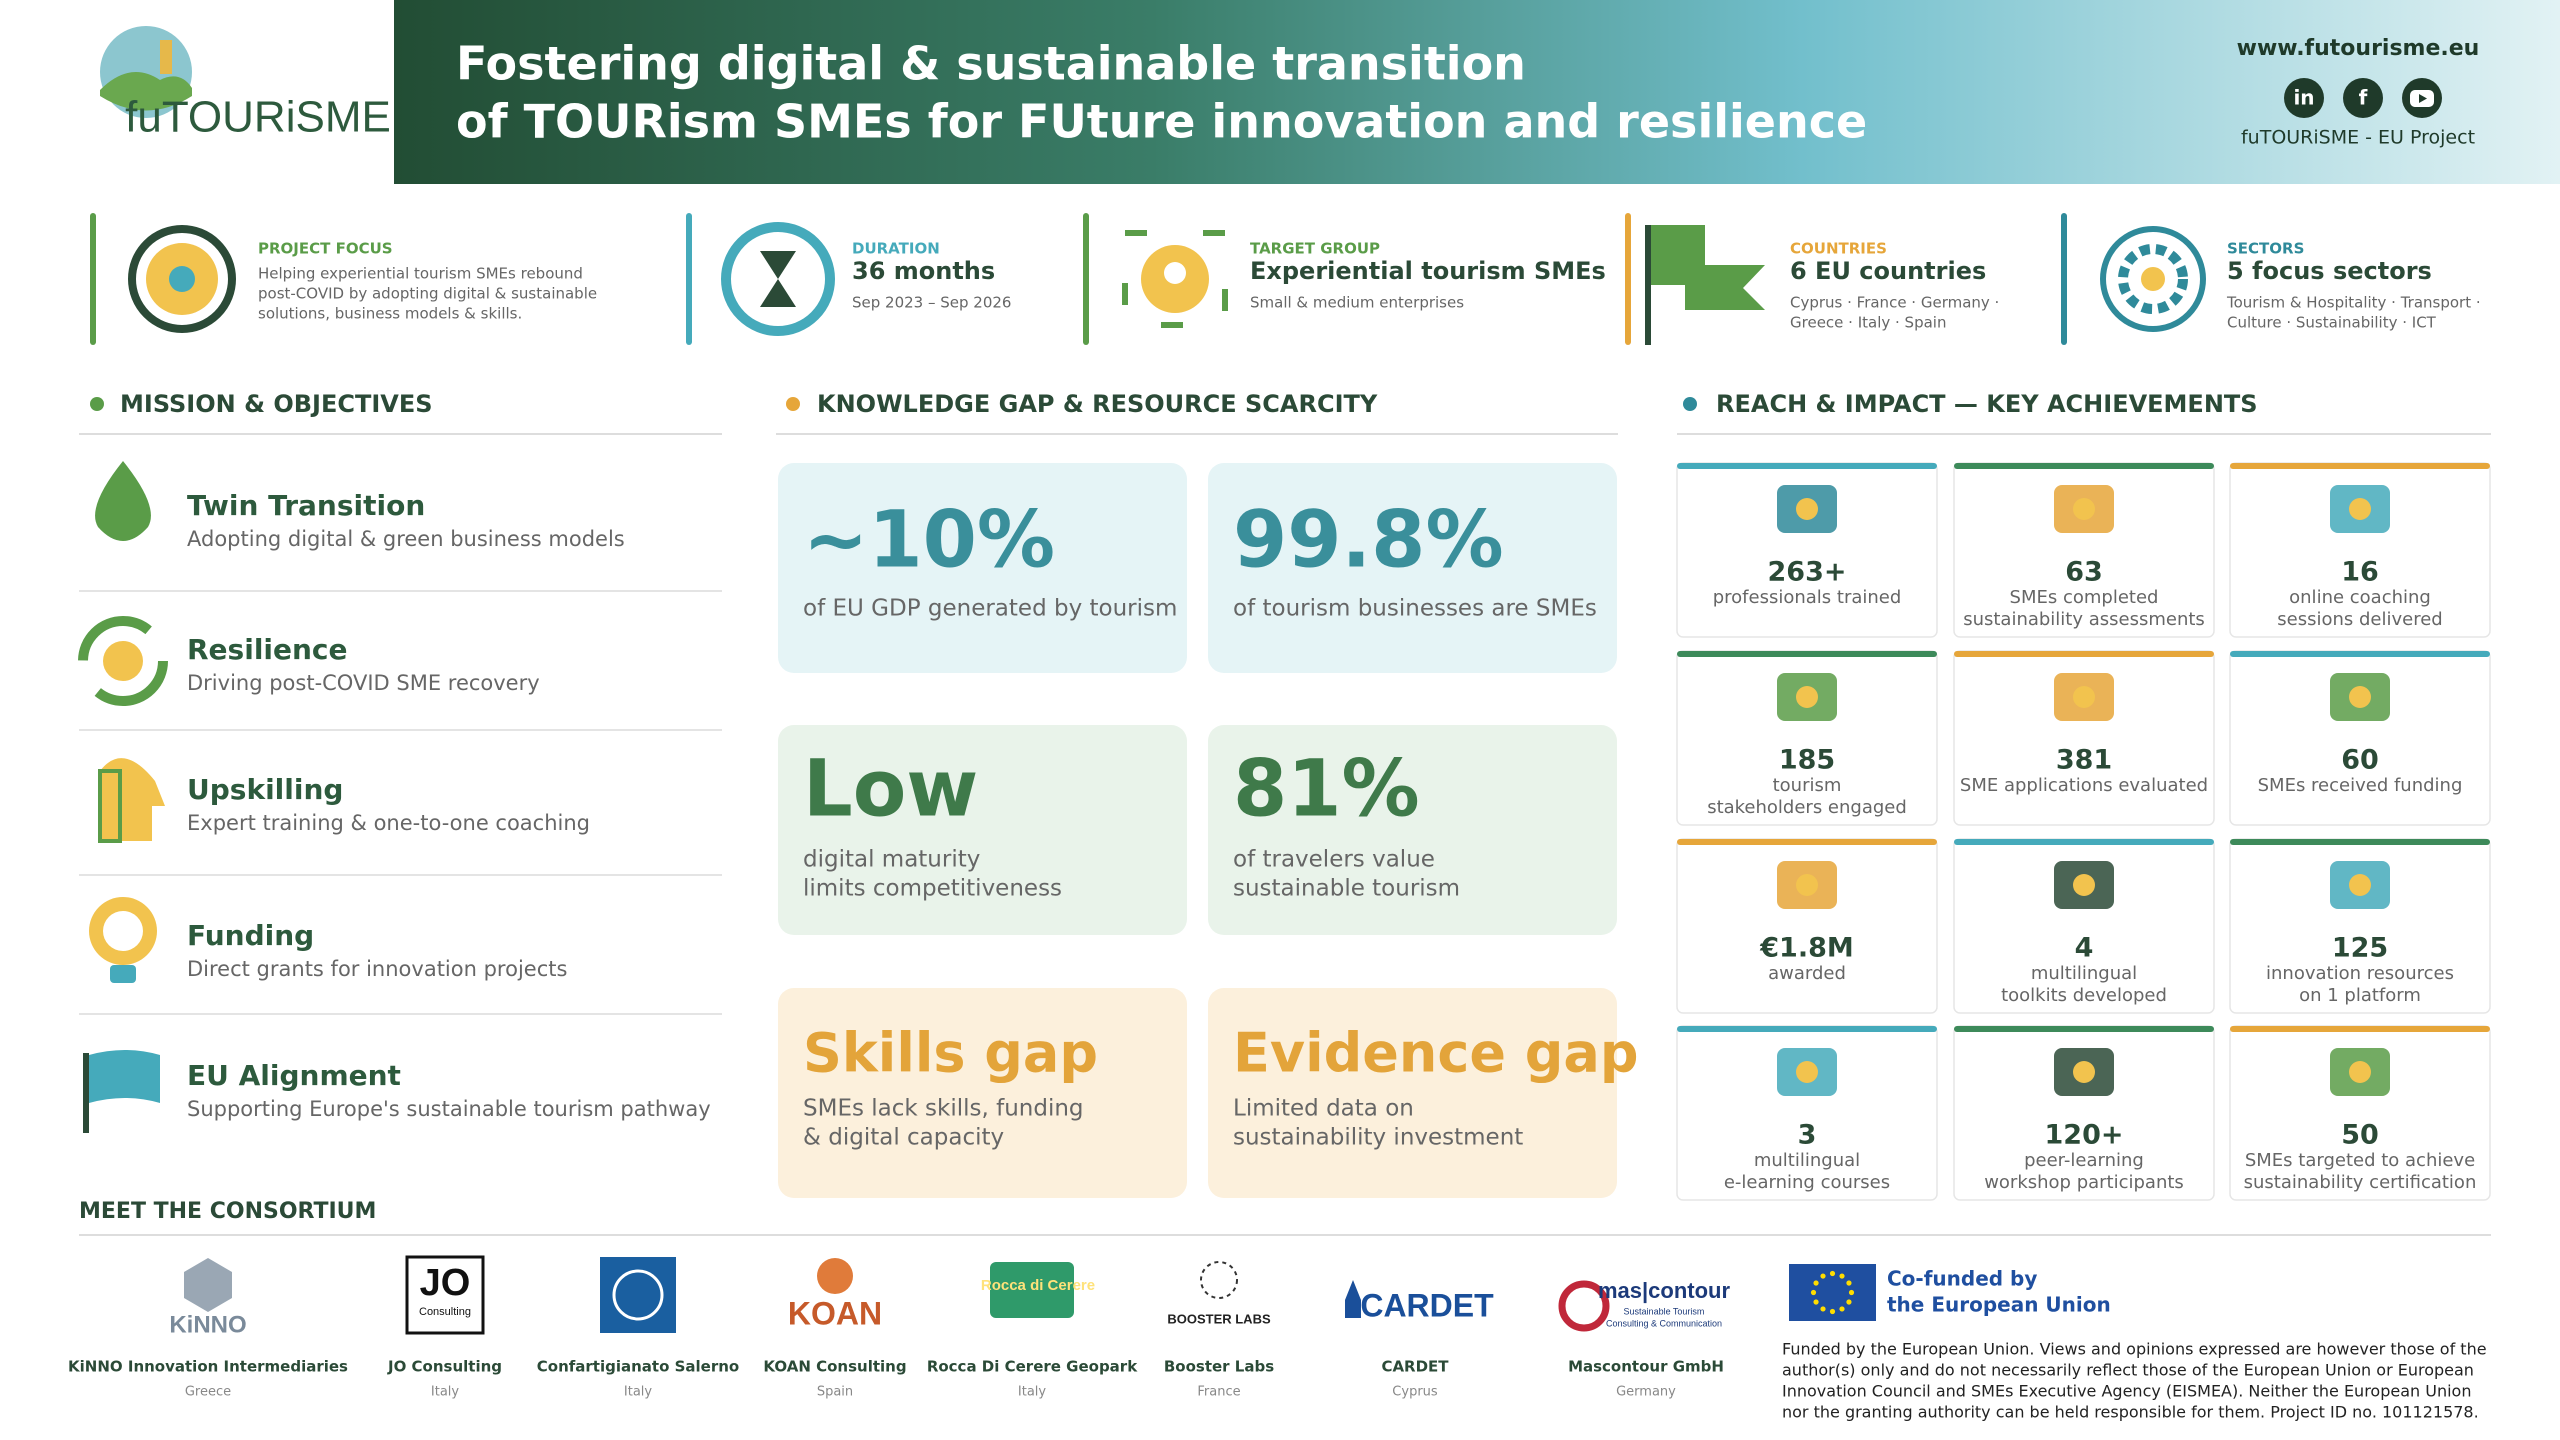 This screenshot has width=2560, height=1440. I want to click on header-band, so click(1477, 92).